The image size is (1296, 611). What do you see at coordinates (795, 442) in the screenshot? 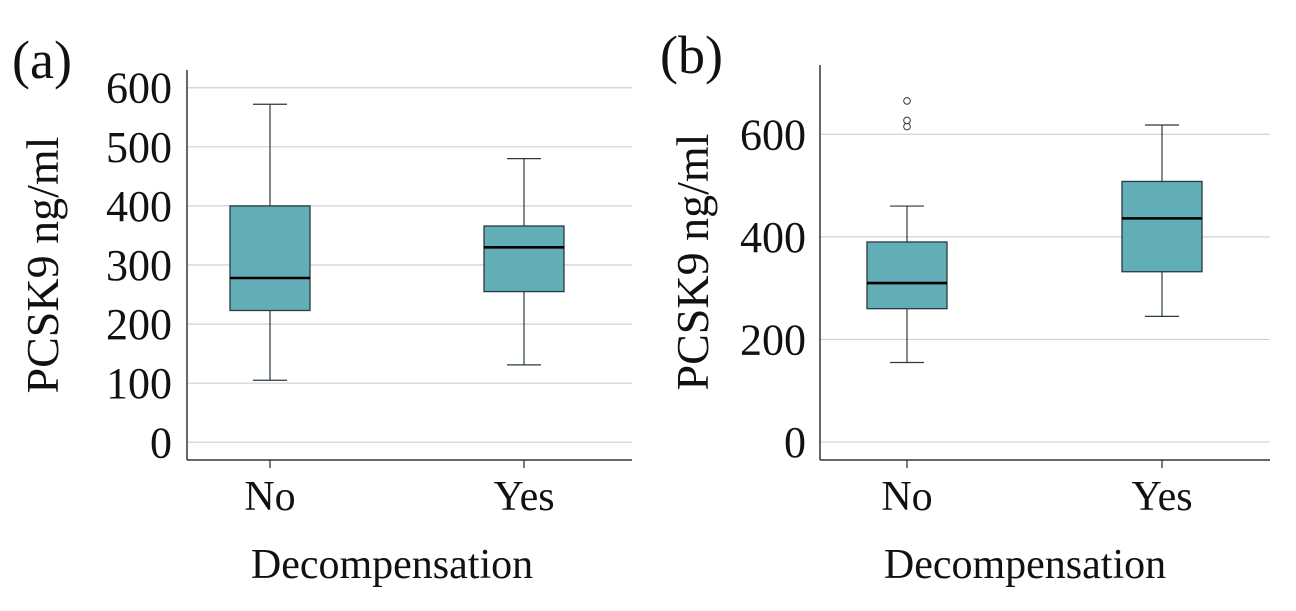
I see `y-tick-label-b-0: 0` at bounding box center [795, 442].